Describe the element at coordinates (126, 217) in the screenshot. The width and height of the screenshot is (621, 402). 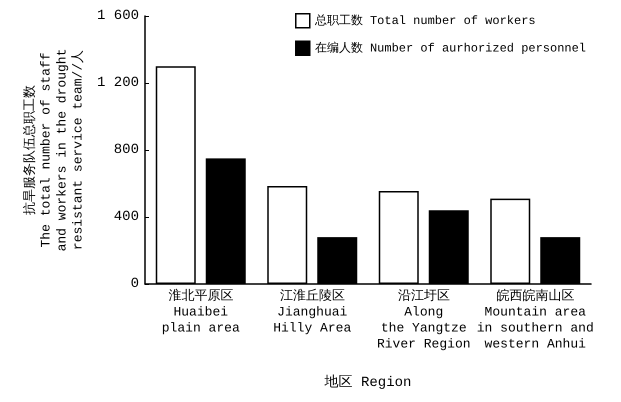
I see `y-tick-label: 400` at that location.